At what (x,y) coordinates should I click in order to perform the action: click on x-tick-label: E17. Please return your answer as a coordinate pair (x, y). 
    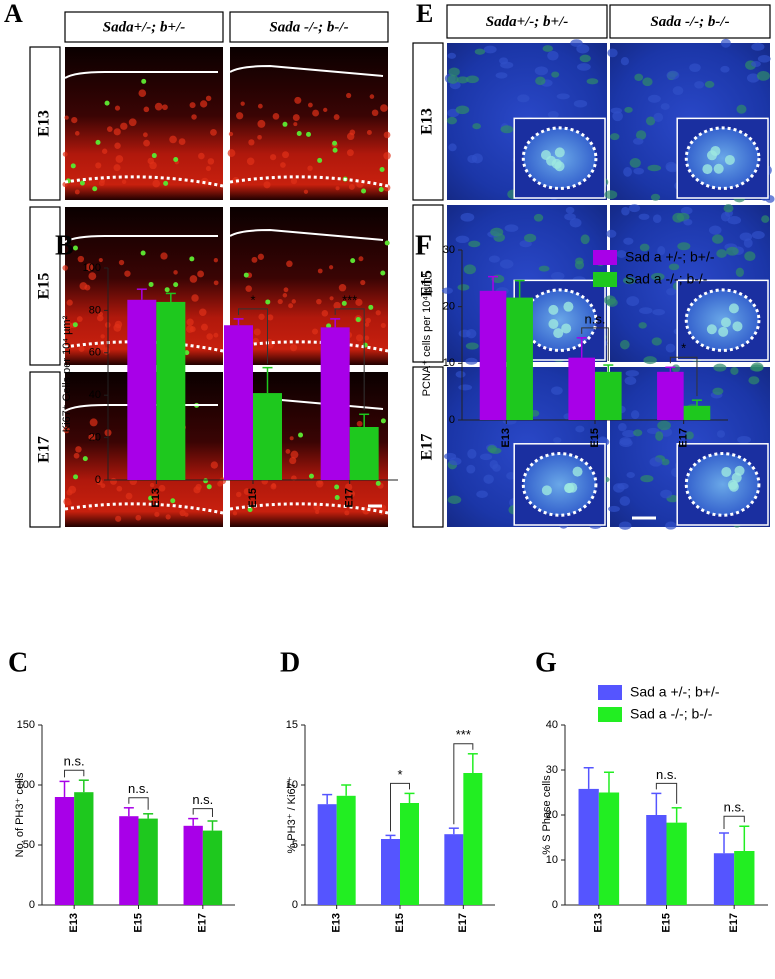
    Looking at the image, I should click on (684, 438).